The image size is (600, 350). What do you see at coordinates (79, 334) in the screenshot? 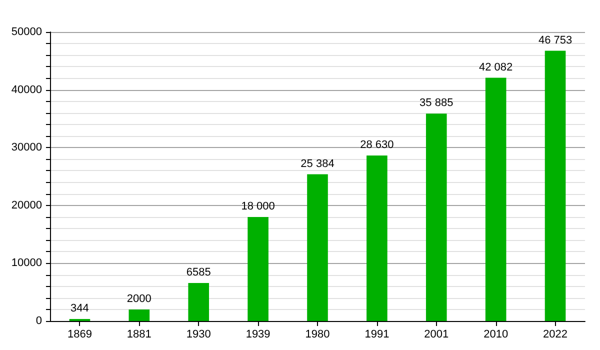
I see `x-tick-label: 1869` at bounding box center [79, 334].